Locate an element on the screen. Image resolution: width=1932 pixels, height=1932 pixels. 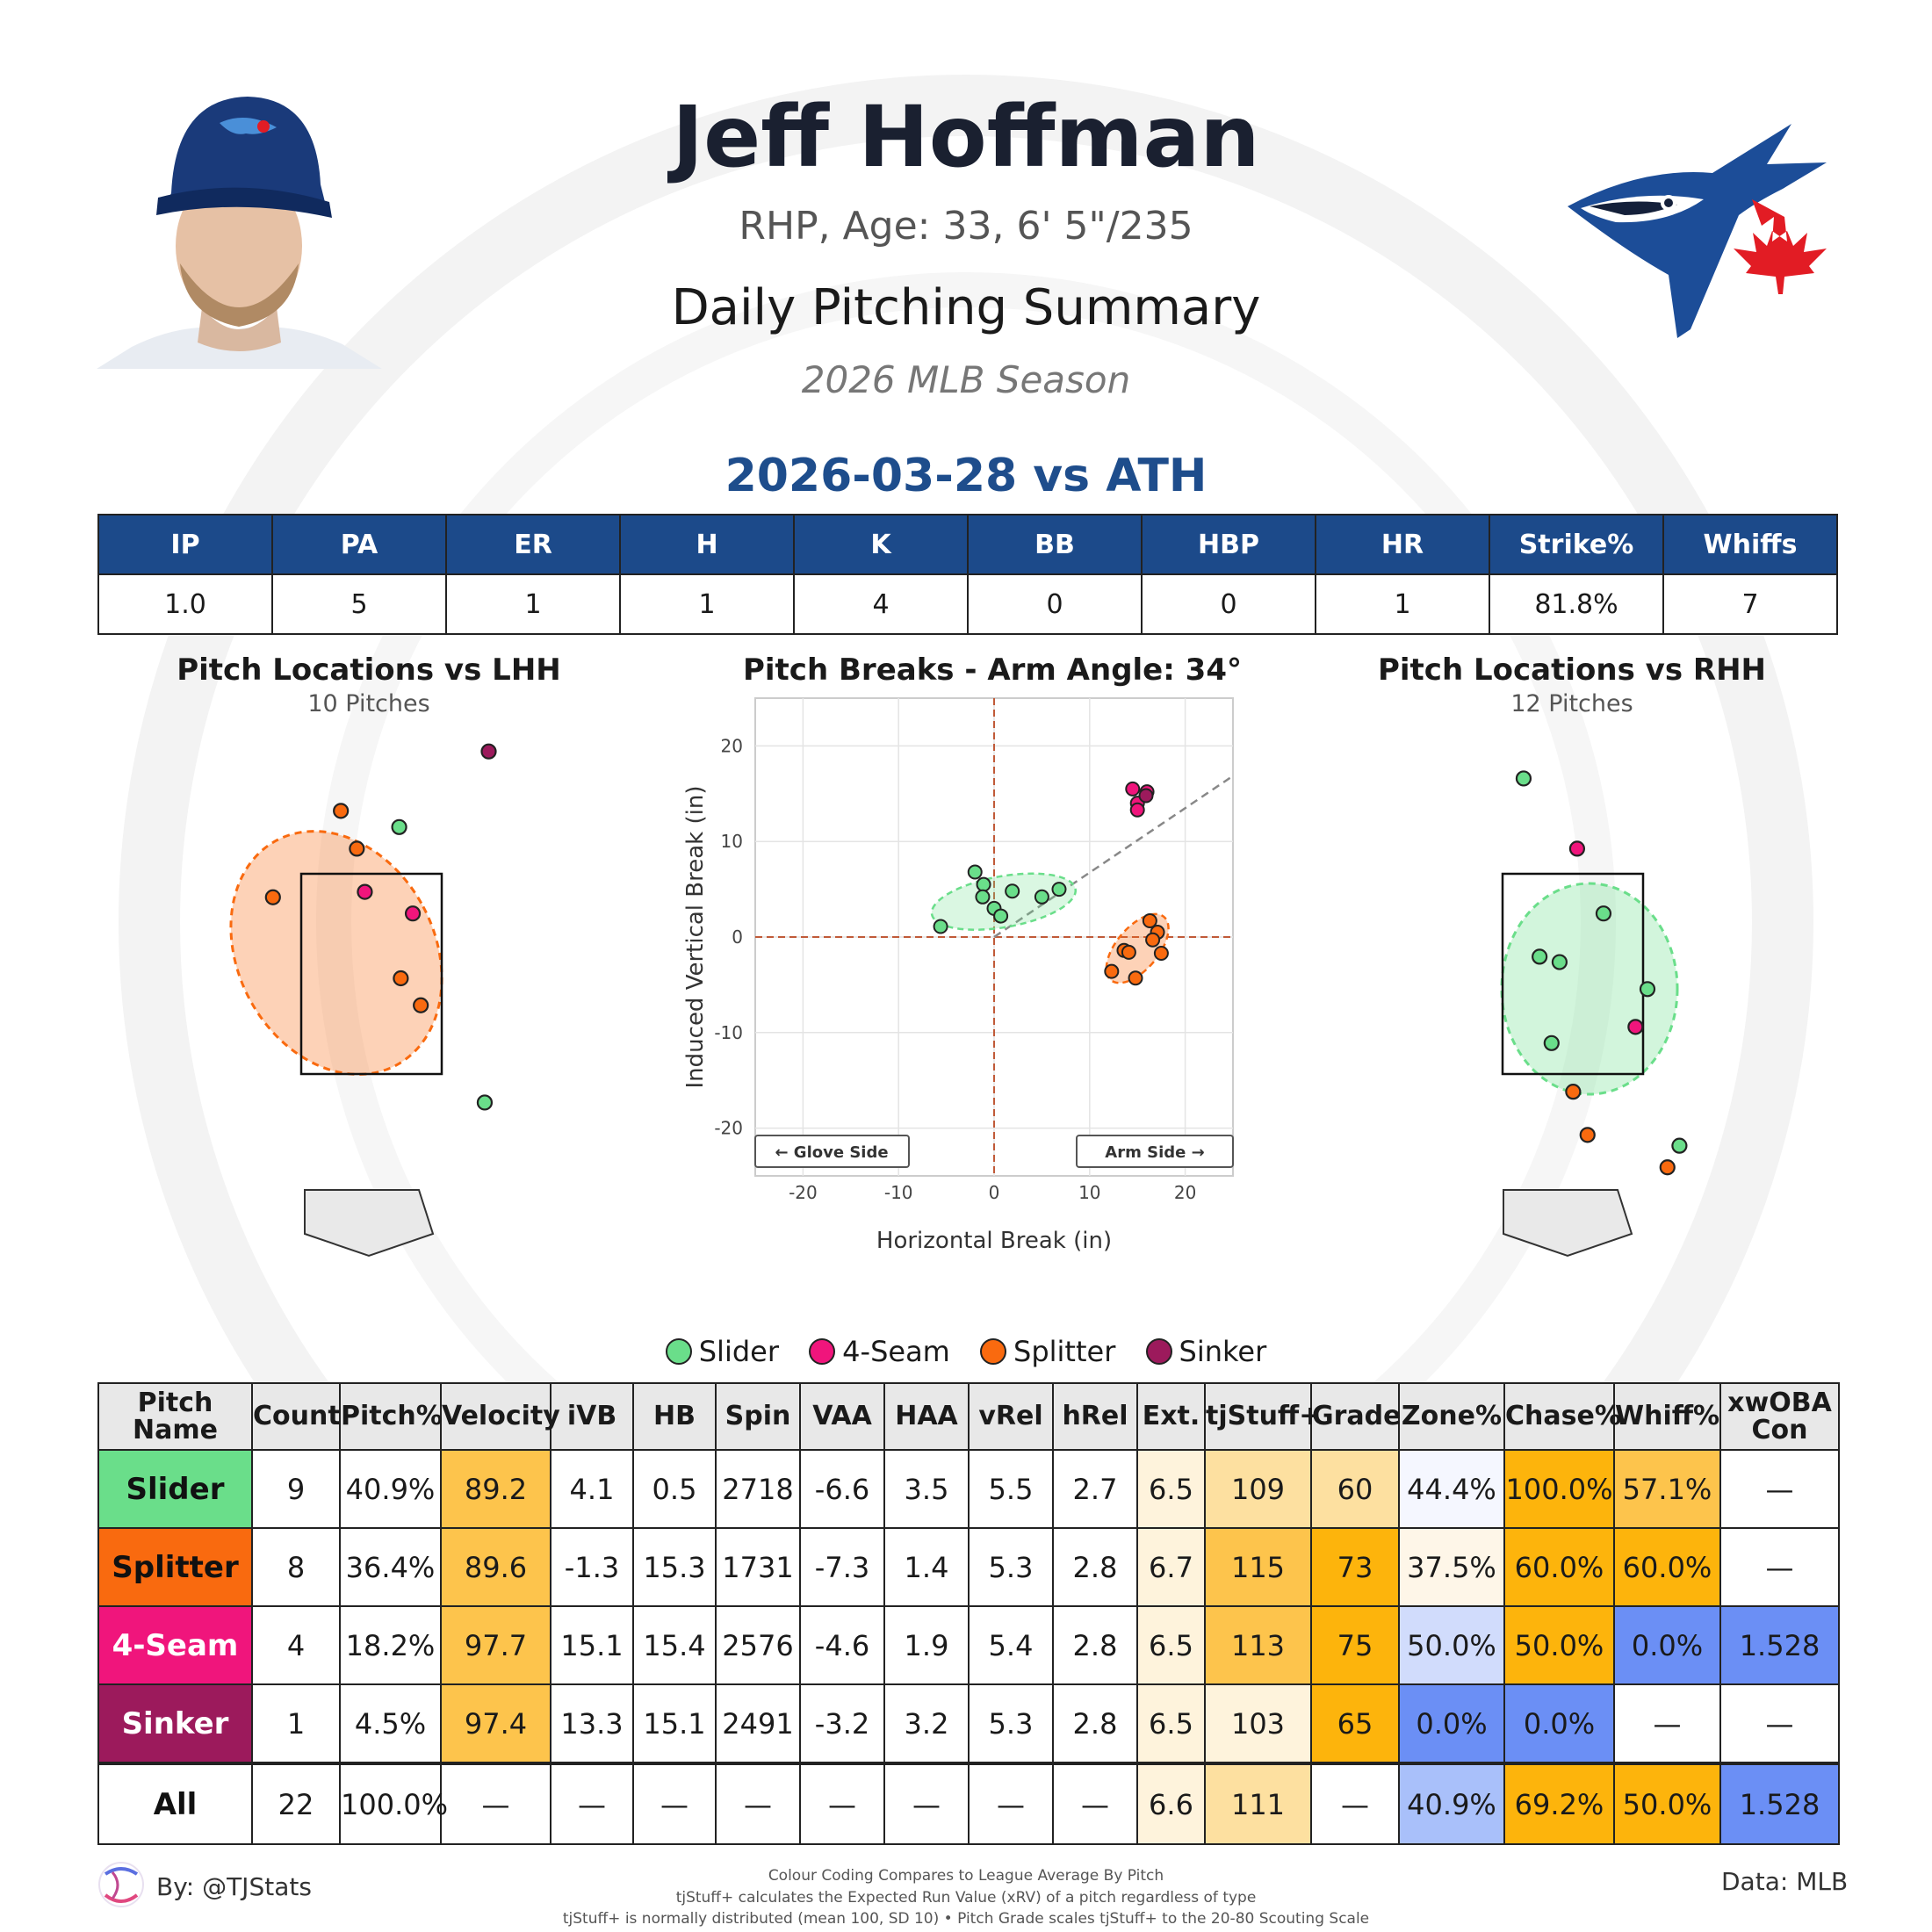
pitch-metric-cell: 57.1% is located at coordinates (1667, 1489).